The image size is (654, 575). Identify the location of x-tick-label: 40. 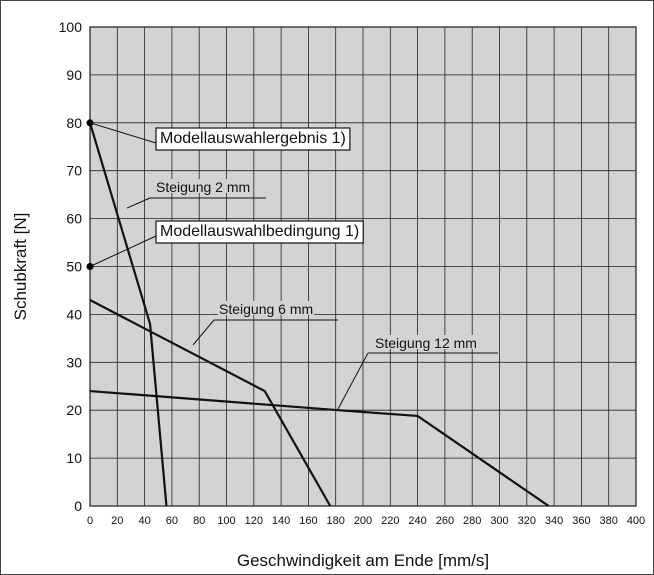
(144, 521).